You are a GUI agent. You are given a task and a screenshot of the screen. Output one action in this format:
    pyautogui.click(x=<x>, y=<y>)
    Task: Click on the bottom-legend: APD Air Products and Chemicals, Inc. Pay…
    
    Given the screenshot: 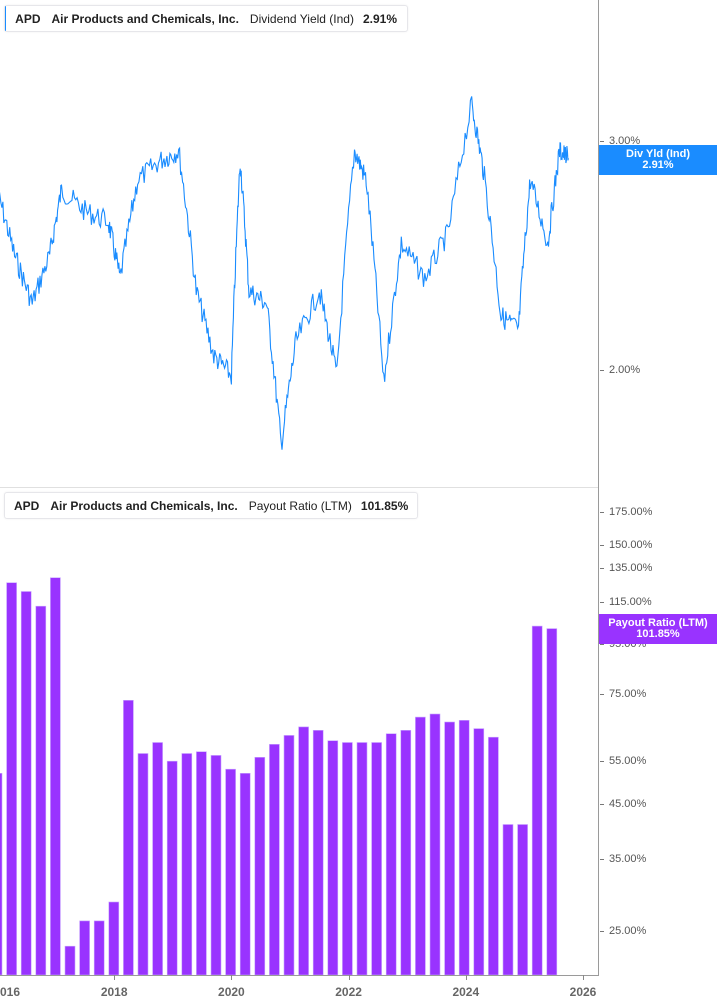 What is the action you would take?
    pyautogui.click(x=211, y=505)
    